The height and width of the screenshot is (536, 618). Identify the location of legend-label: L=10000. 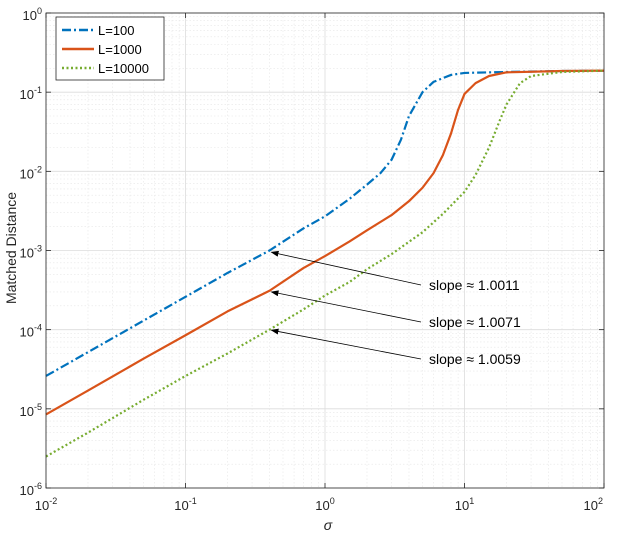
(123, 68).